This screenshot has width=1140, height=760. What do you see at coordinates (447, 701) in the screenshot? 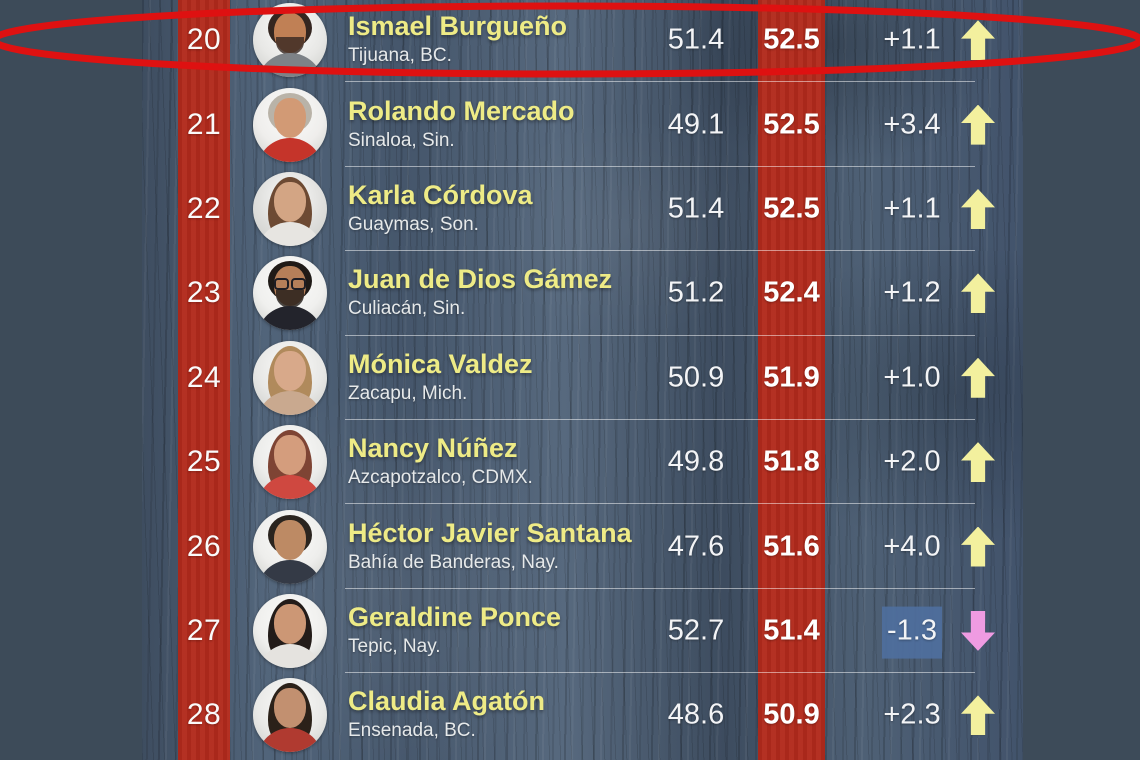
I see `mayor-name: Claudia Agatón` at bounding box center [447, 701].